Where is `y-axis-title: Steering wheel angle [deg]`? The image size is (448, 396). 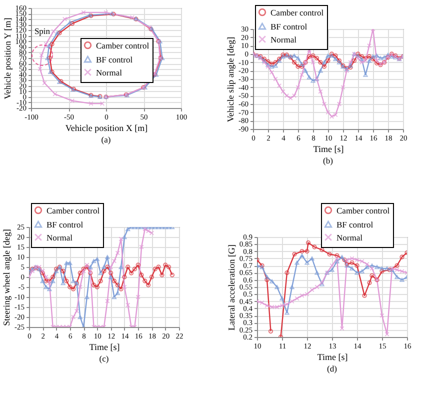 y-axis-title: Steering wheel angle [deg] is located at coordinates (7, 277).